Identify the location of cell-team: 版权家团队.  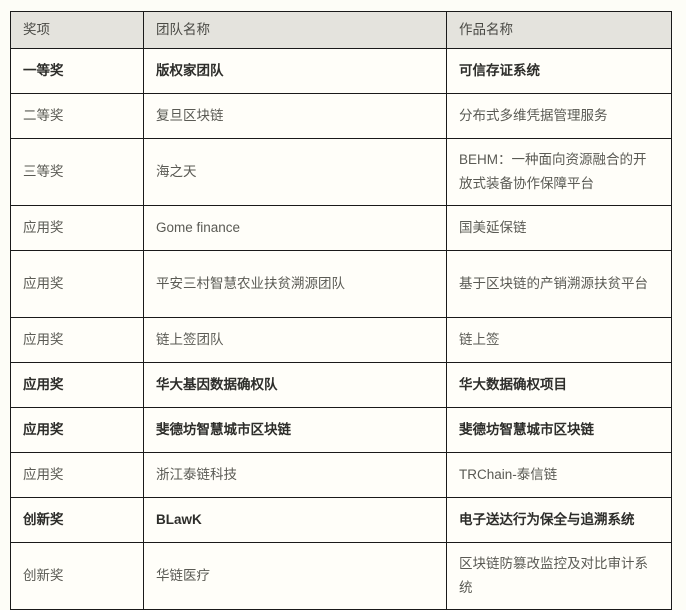
(295, 71).